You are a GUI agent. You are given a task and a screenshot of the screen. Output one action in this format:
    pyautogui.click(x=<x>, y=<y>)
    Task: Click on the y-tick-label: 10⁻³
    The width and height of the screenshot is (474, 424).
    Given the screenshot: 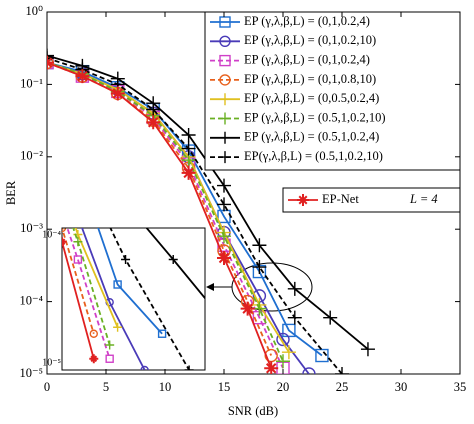 What is the action you would take?
    pyautogui.click(x=31, y=228)
    